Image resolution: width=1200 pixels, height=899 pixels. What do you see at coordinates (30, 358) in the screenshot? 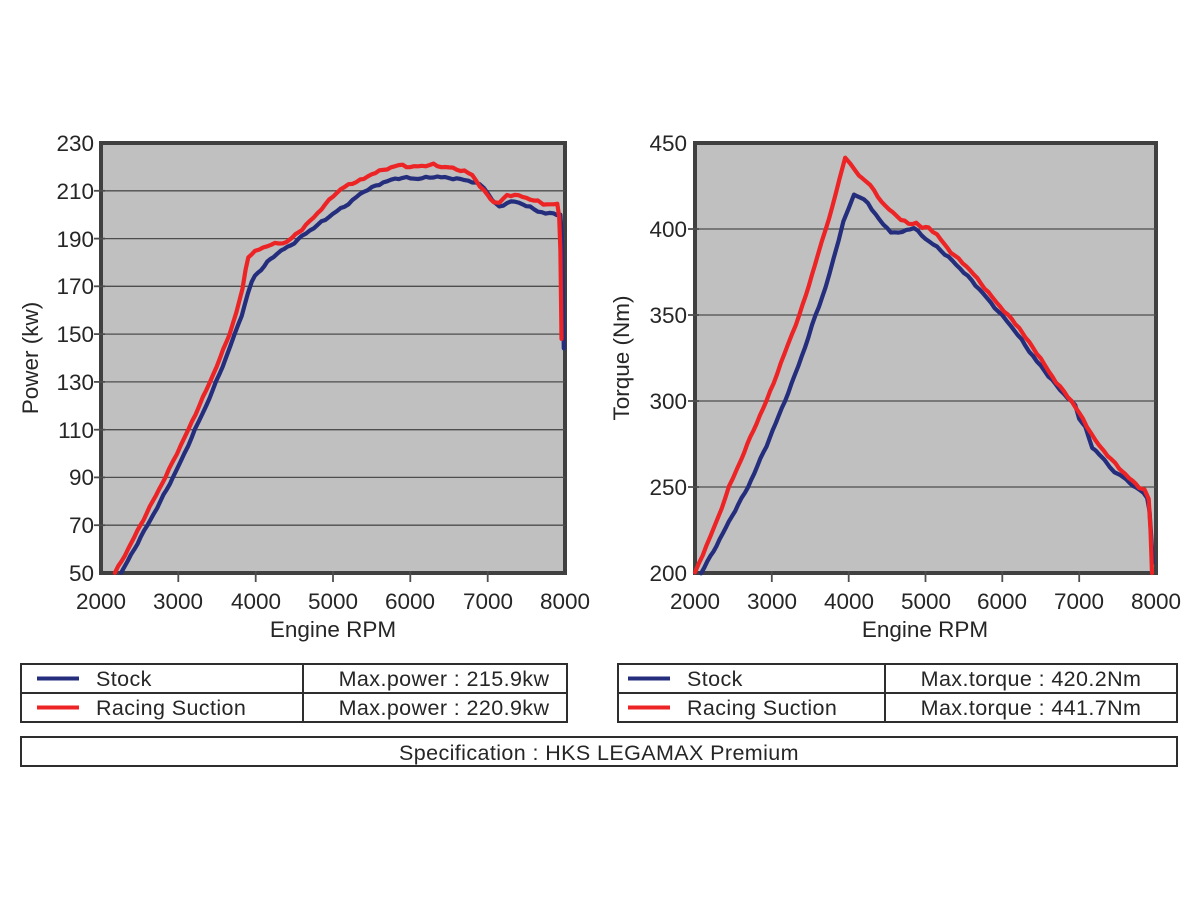
I see `svg-text: Power (kw)` at bounding box center [30, 358].